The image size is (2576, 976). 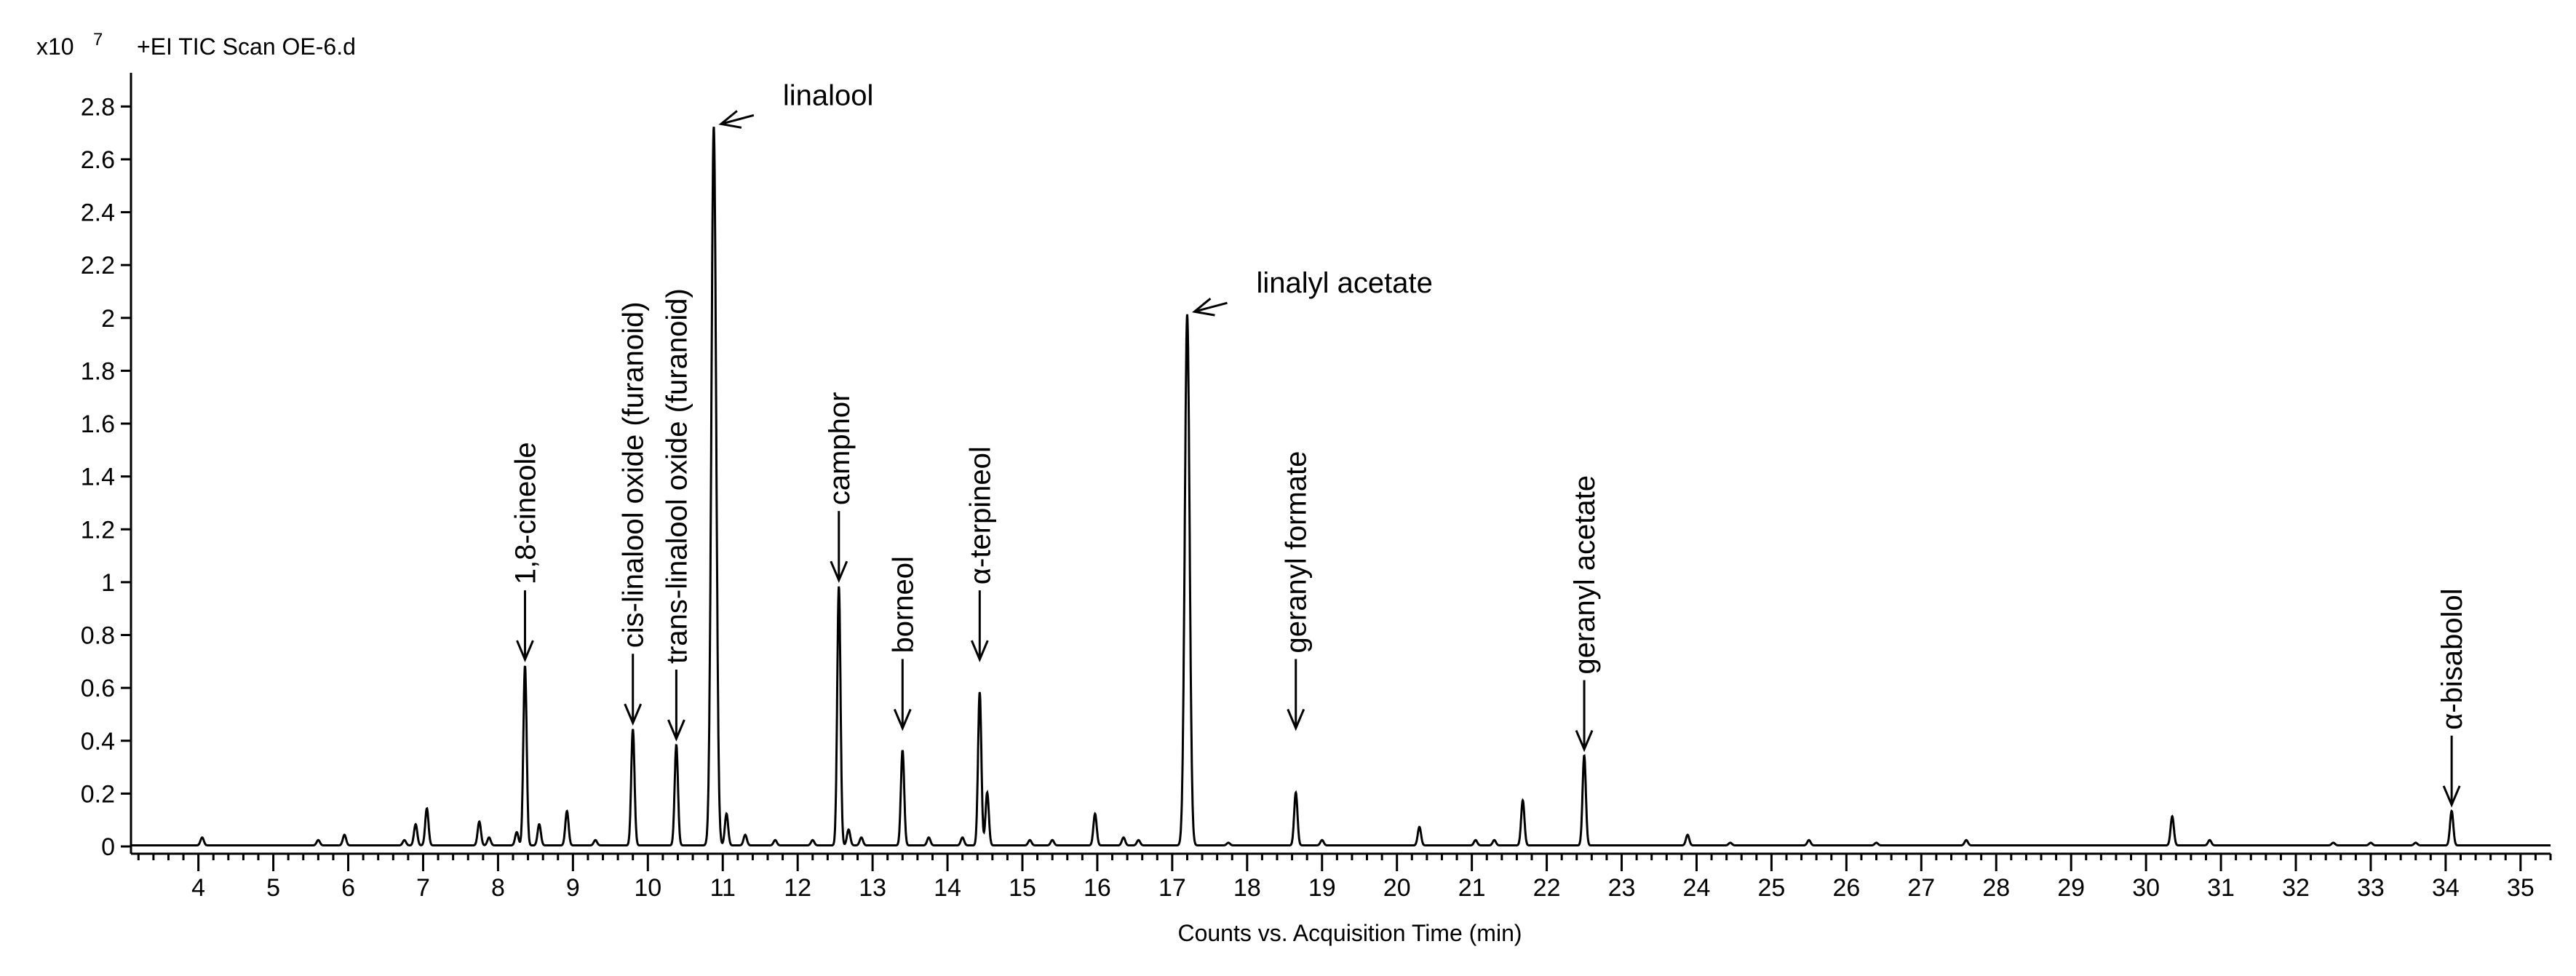 I want to click on x-tick-label: 9, so click(x=573, y=888).